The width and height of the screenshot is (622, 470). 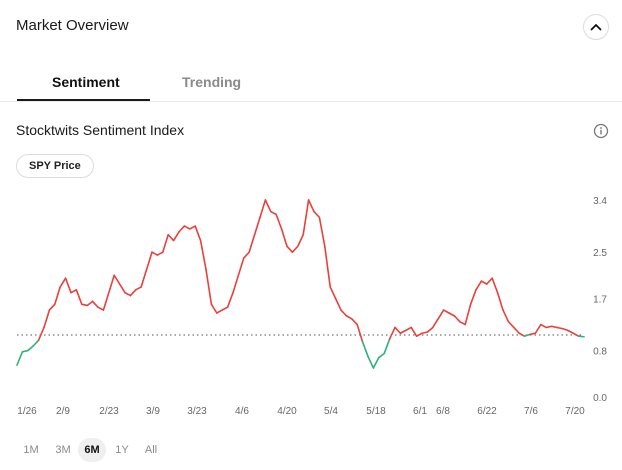 What do you see at coordinates (153, 411) in the screenshot?
I see `x-tick-label: 3/9` at bounding box center [153, 411].